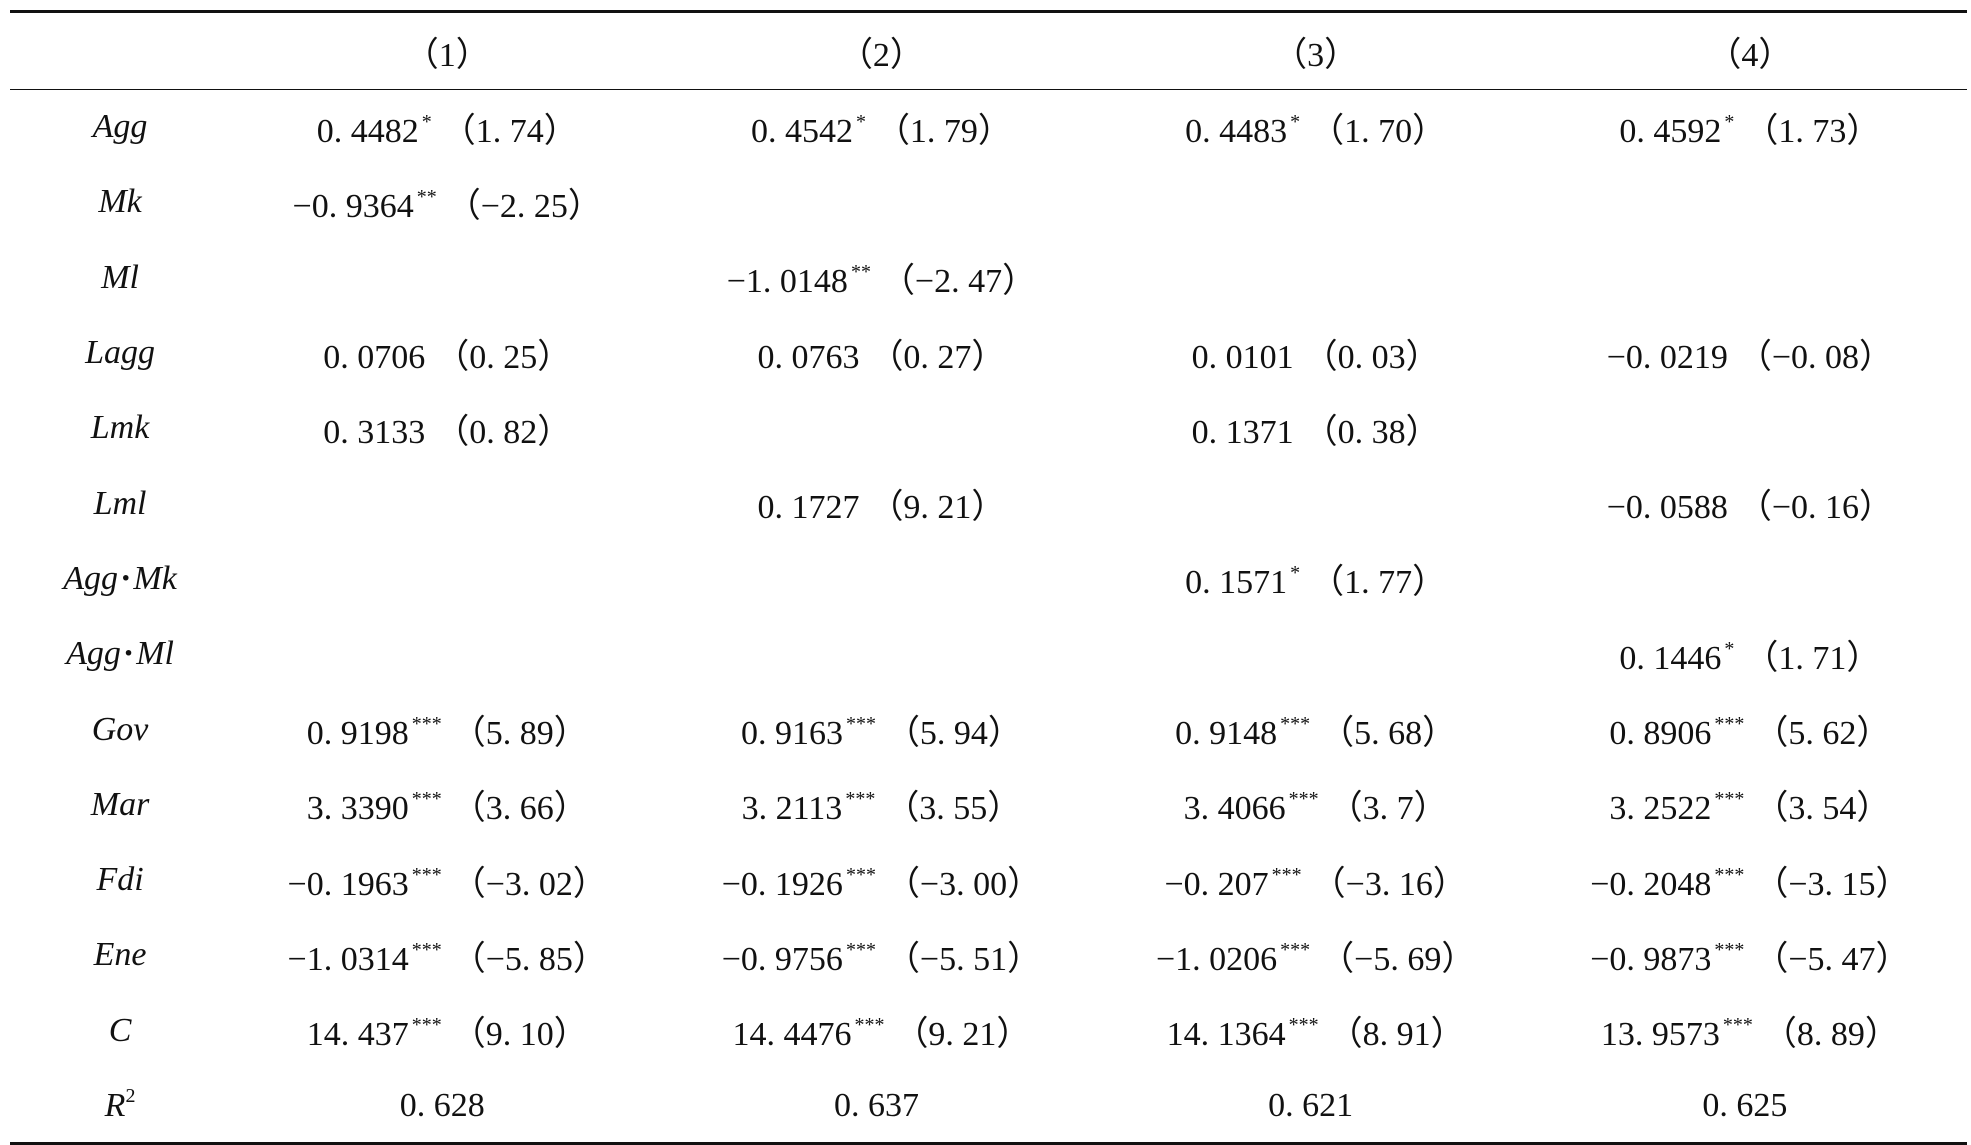 The height and width of the screenshot is (1145, 1971). I want to click on coefficient-cell-model-4: 13. 9573 *** （8. 89）, so click(1750, 1030).